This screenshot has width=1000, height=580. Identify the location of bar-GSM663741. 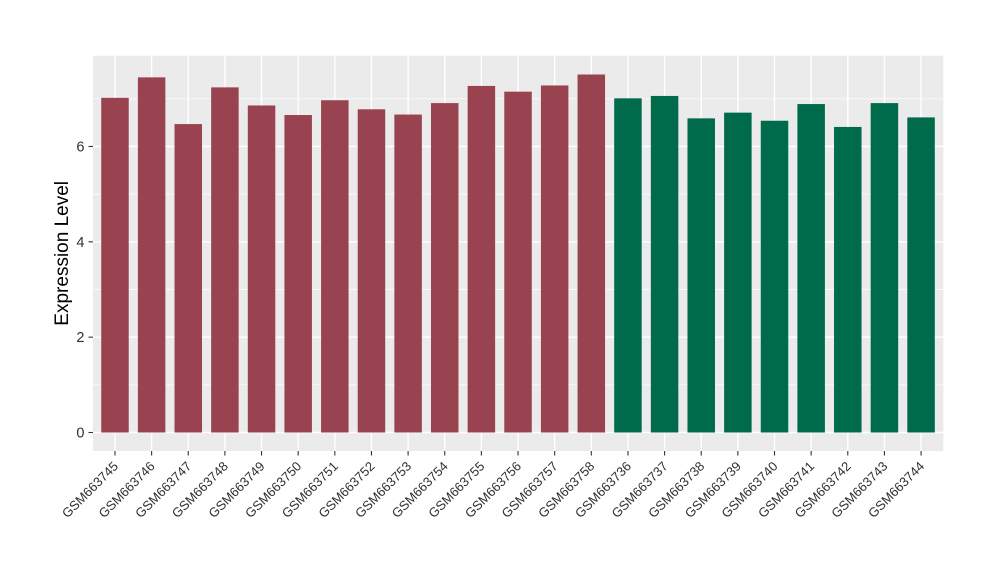
(811, 268).